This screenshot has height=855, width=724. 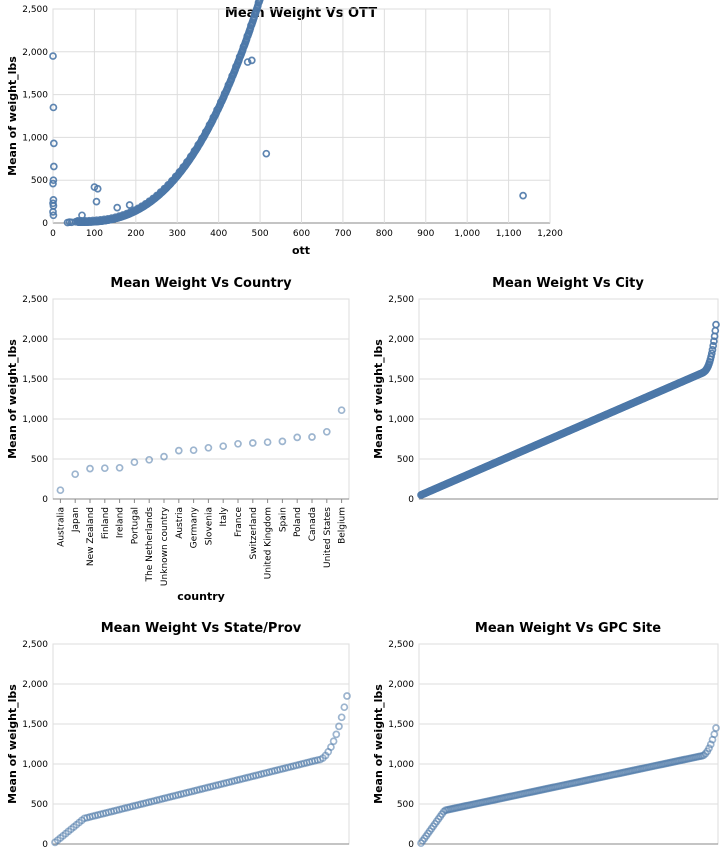 I want to click on chart-title: Mean Weight Vs City, so click(x=568, y=283).